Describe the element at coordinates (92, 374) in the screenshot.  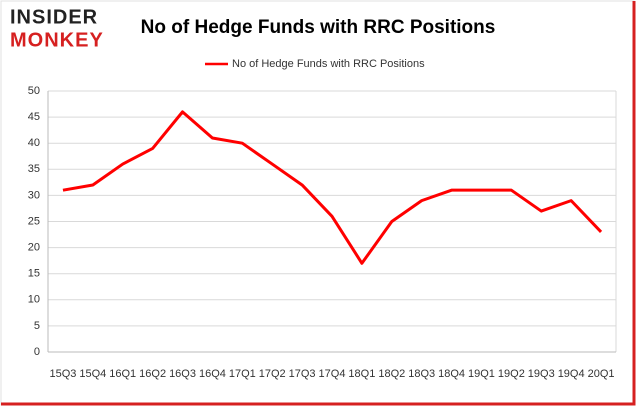
I see `x-tick-label: 15Q4` at that location.